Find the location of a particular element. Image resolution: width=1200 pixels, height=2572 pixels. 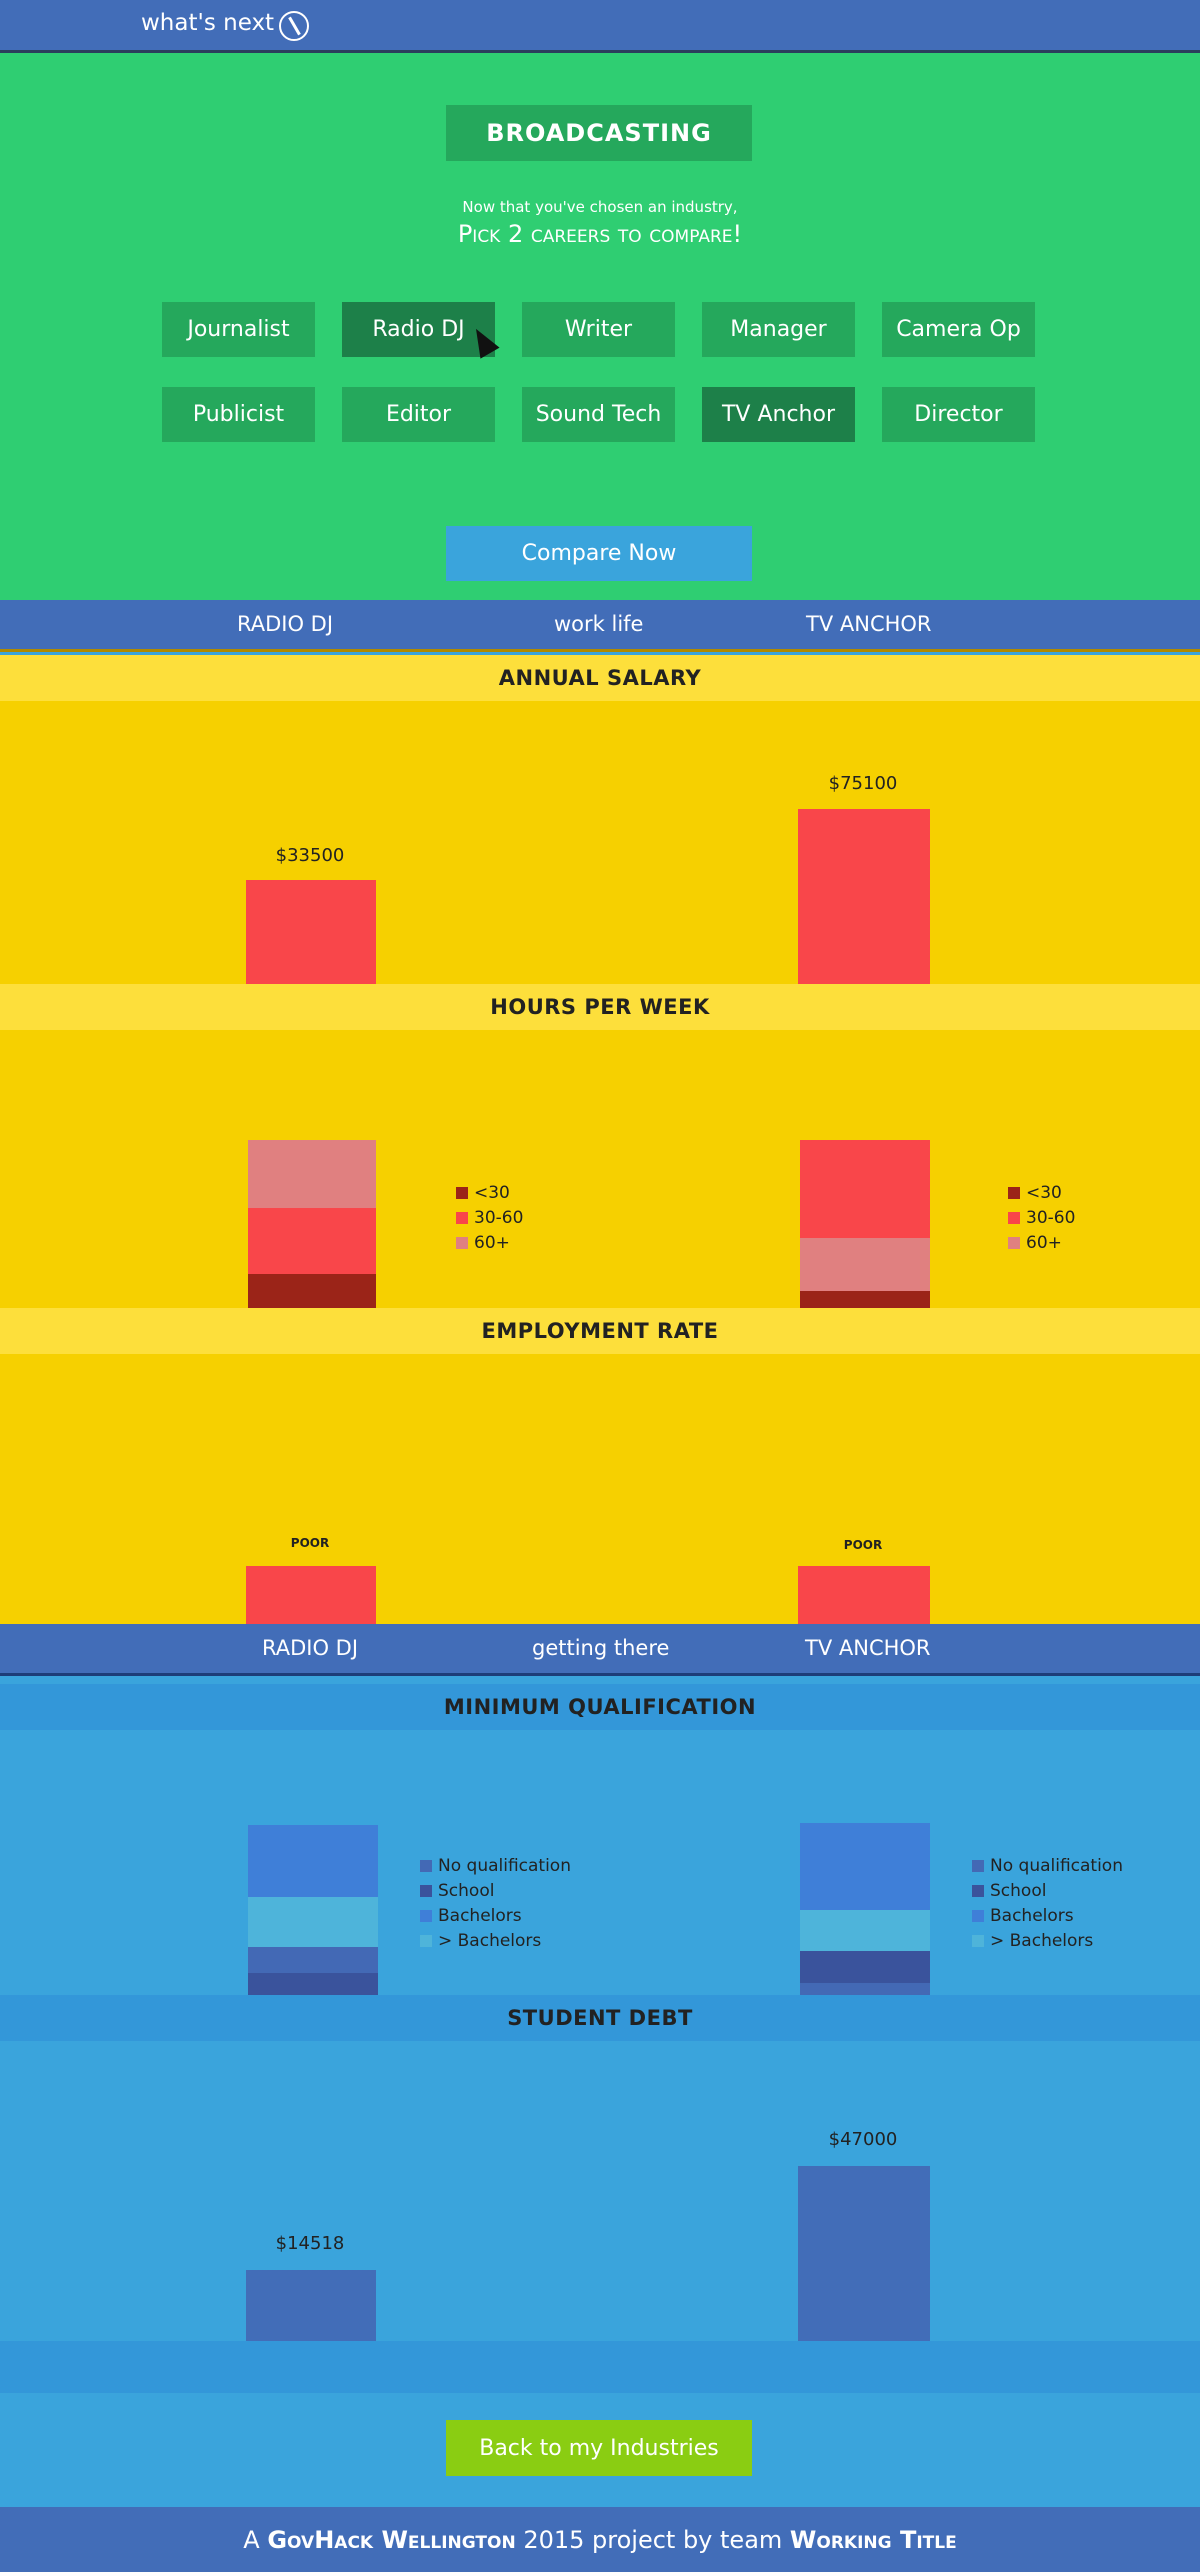

career-sound-tech-button: Sound Tech is located at coordinates (598, 414).